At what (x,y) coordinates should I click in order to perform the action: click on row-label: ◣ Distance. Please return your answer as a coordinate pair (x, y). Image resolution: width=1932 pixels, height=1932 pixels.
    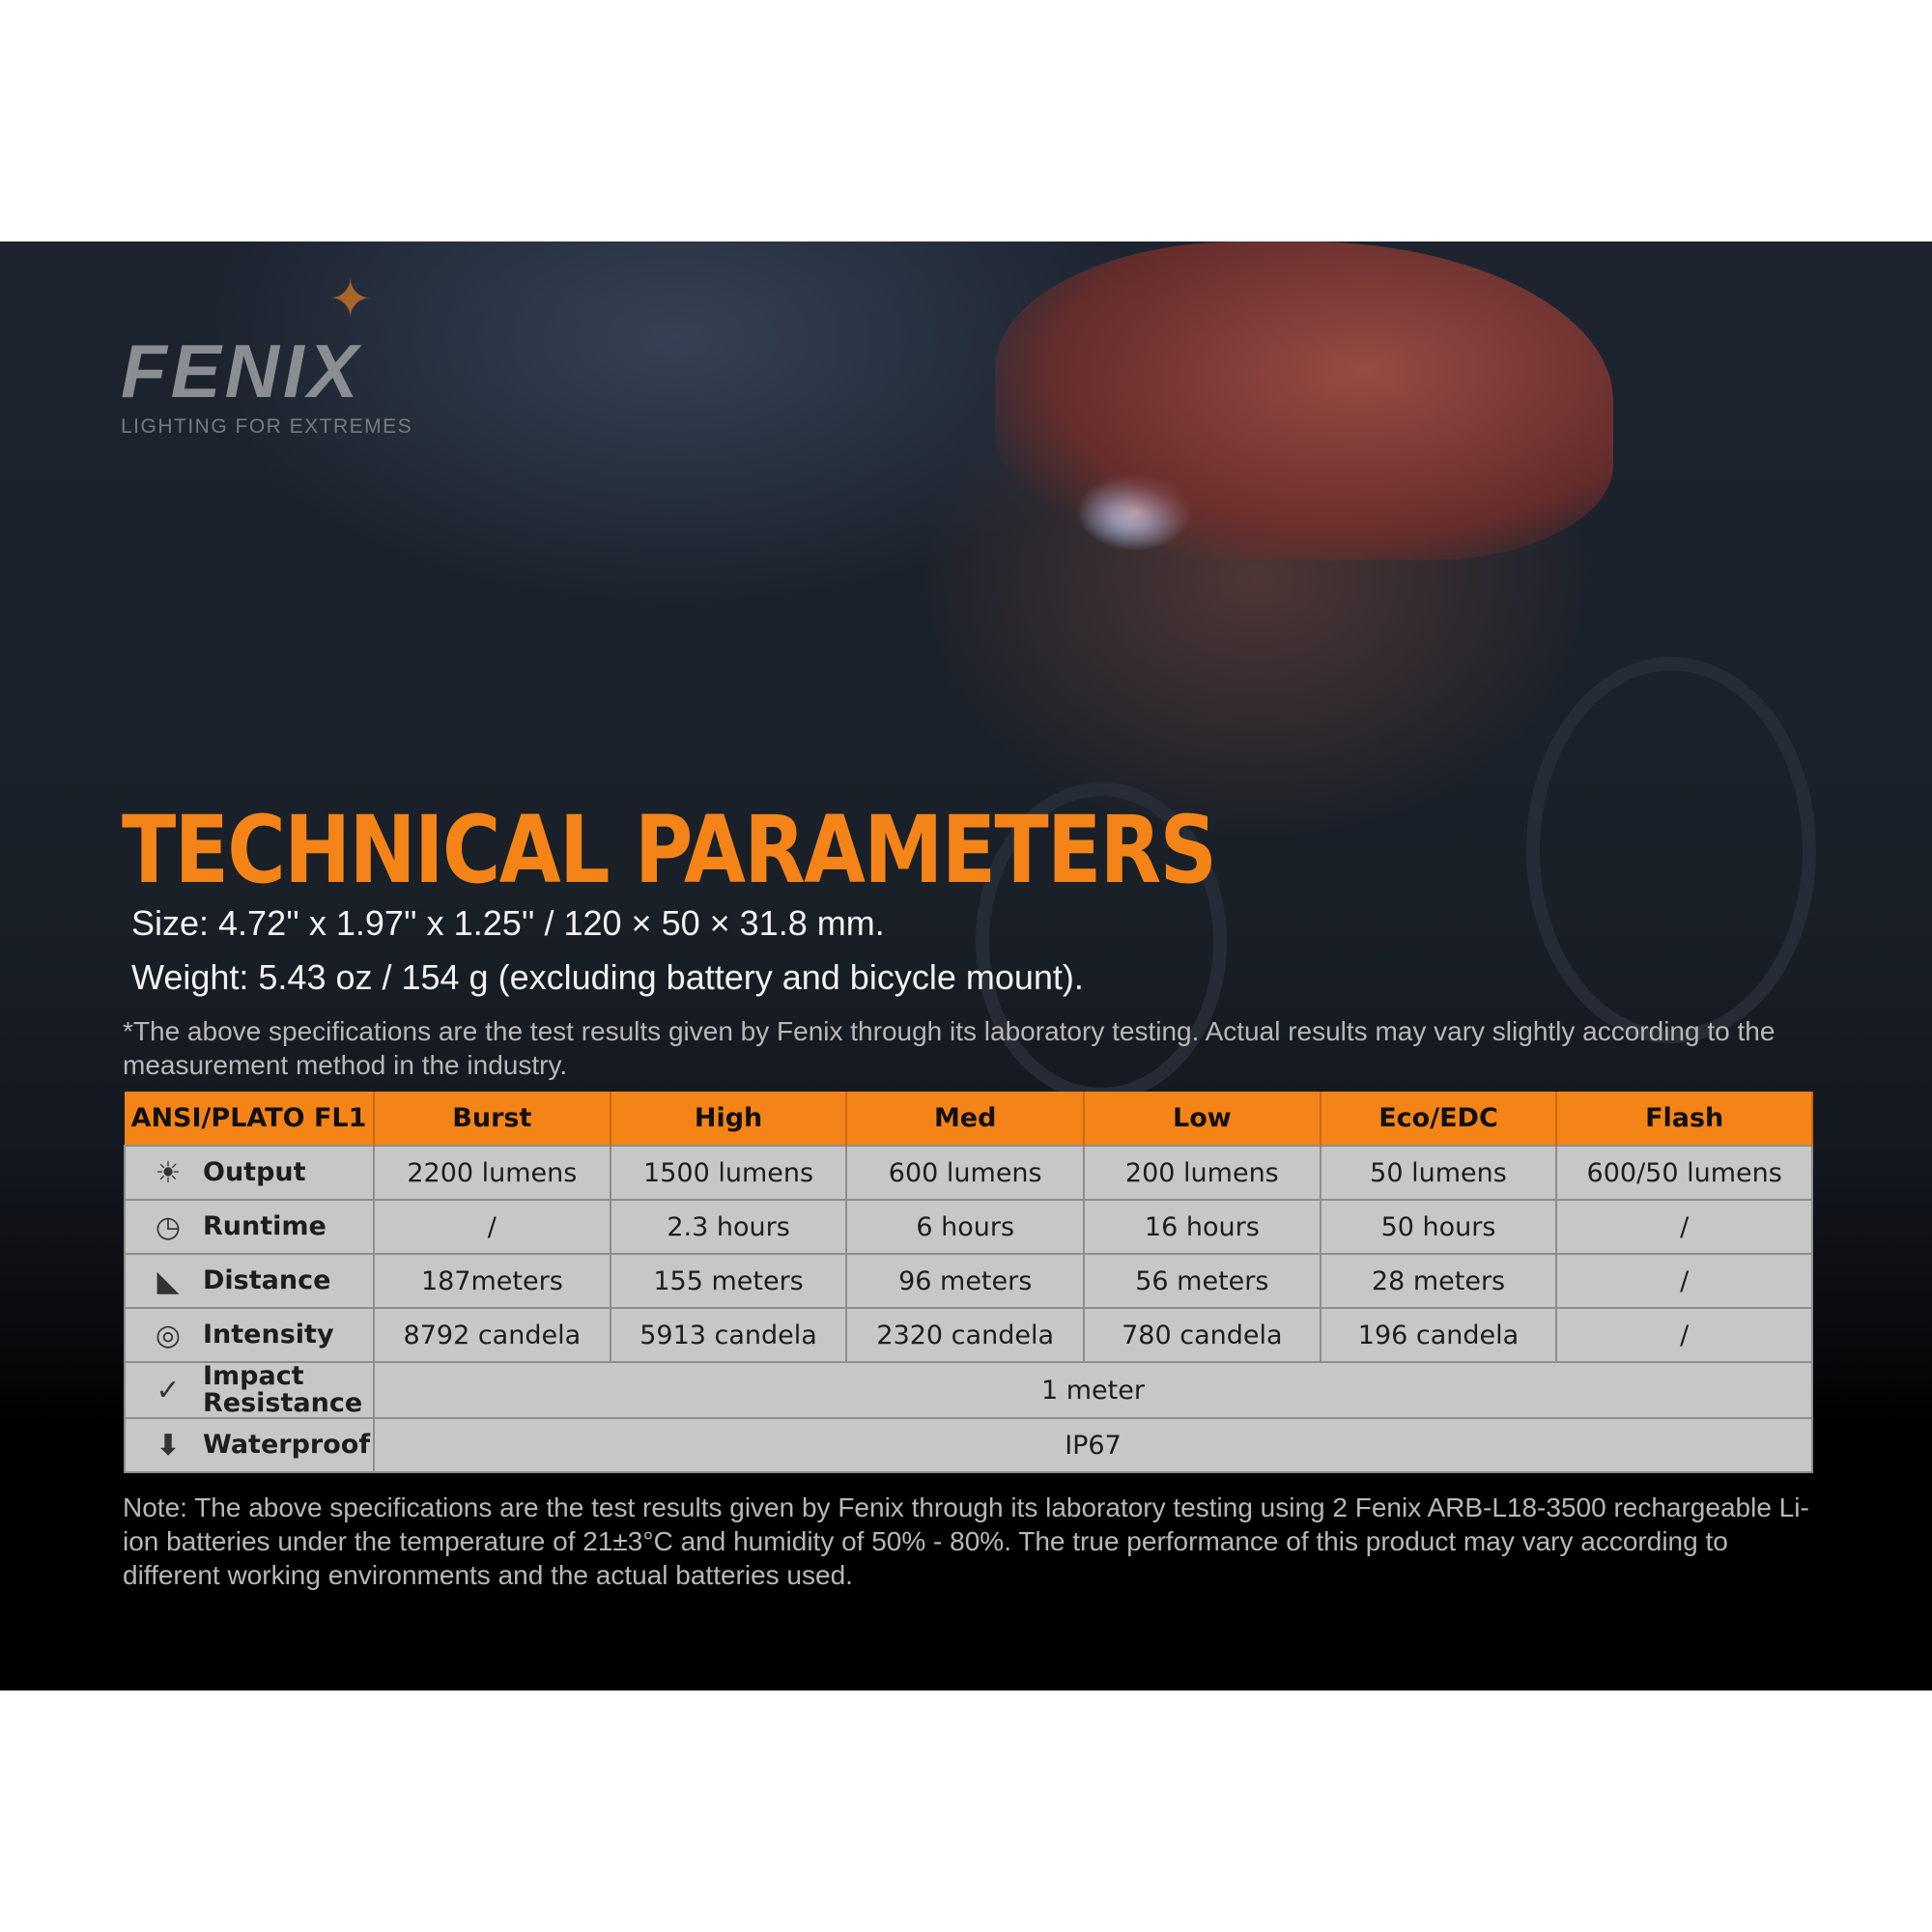
    Looking at the image, I should click on (249, 1281).